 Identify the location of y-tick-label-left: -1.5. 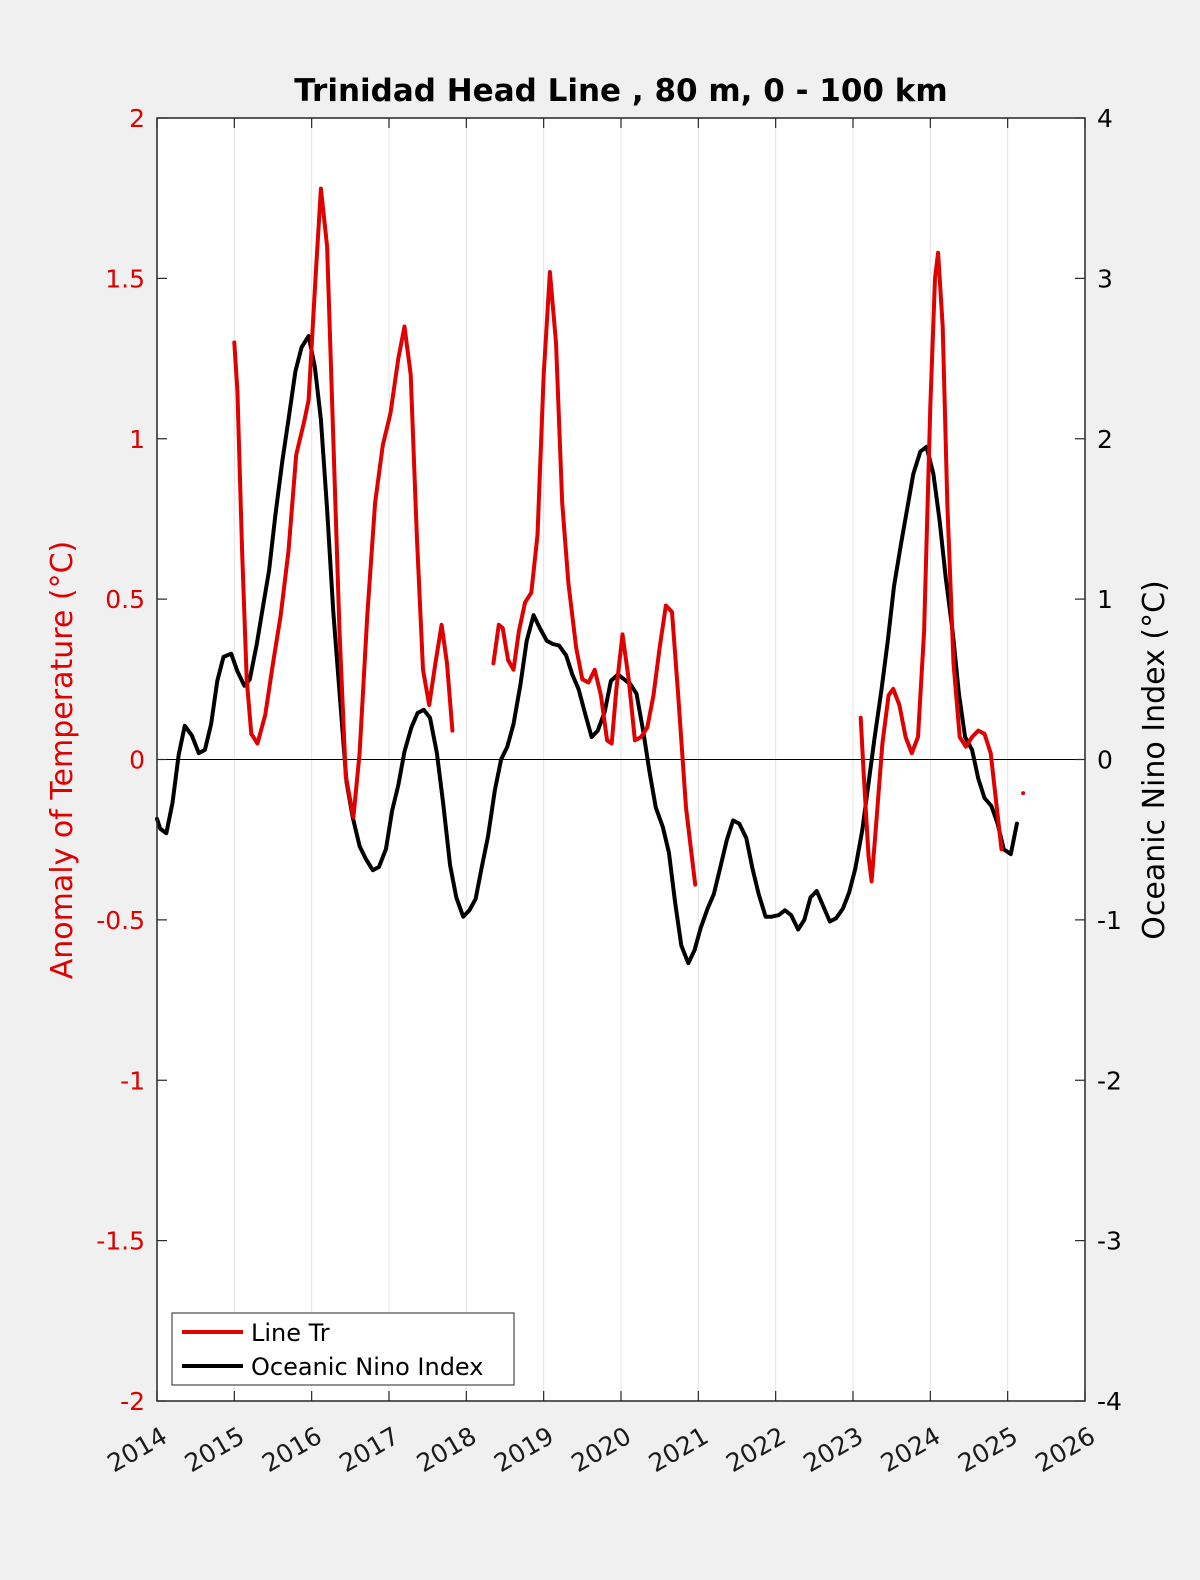
(120, 1241).